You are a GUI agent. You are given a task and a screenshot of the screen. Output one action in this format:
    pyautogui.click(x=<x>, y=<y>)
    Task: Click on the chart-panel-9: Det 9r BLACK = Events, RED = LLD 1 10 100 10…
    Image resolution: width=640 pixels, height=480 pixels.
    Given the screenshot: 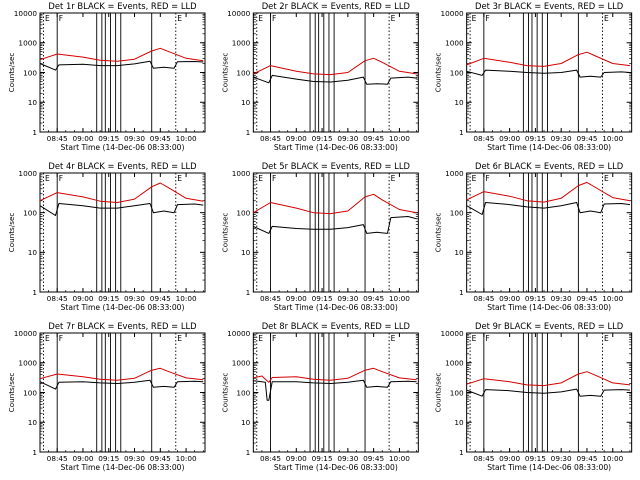 What is the action you would take?
    pyautogui.click(x=533, y=396)
    